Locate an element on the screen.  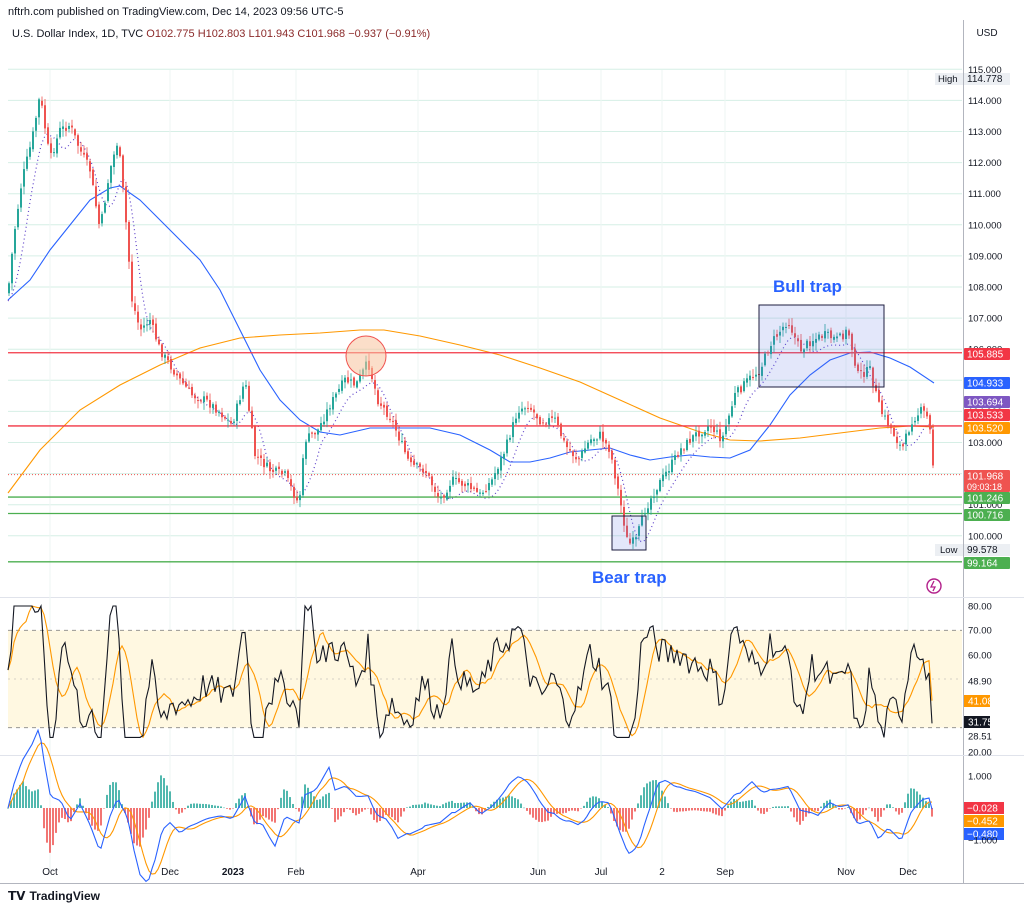
price-label-bg is located at coordinates (987, 415).